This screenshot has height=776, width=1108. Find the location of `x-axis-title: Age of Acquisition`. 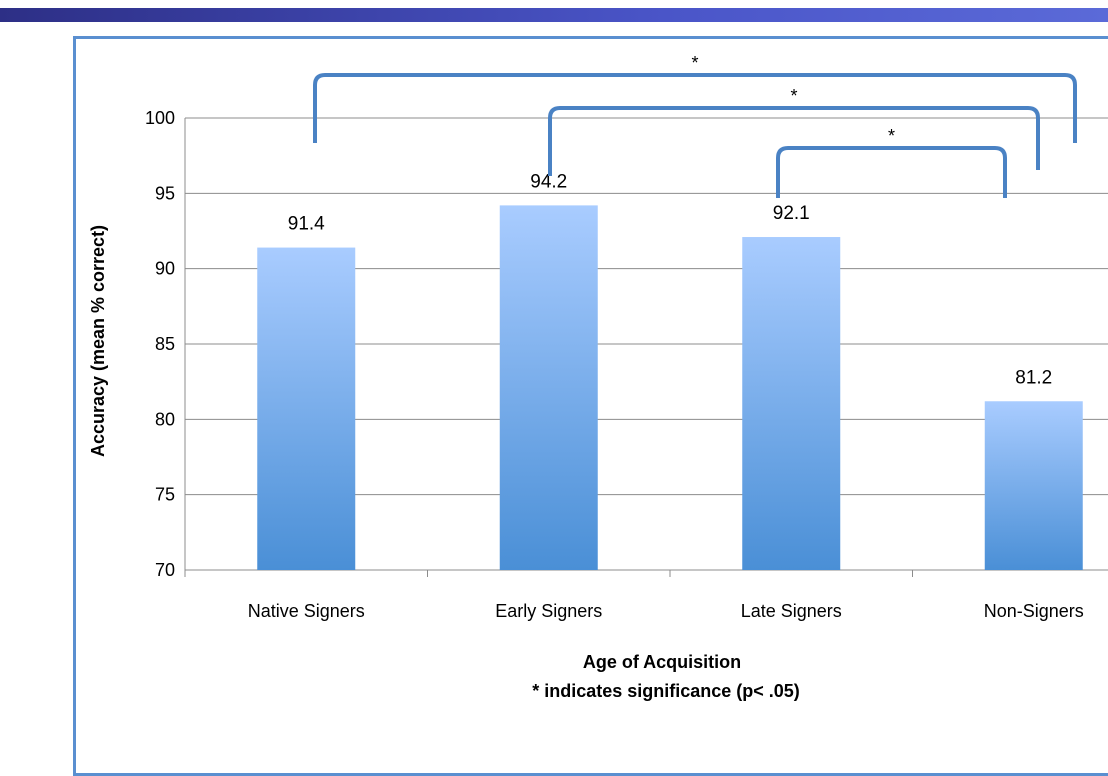

x-axis-title: Age of Acquisition is located at coordinates (662, 662).